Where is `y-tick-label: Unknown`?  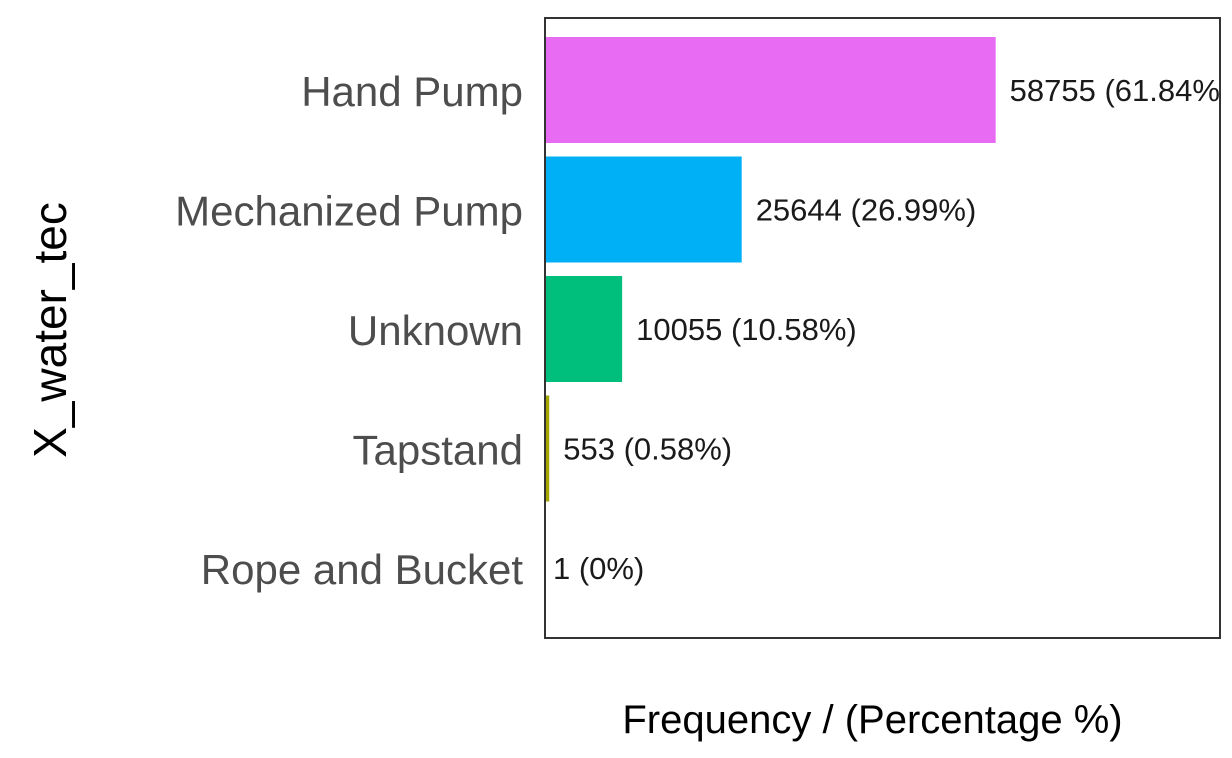
y-tick-label: Unknown is located at coordinates (435, 330).